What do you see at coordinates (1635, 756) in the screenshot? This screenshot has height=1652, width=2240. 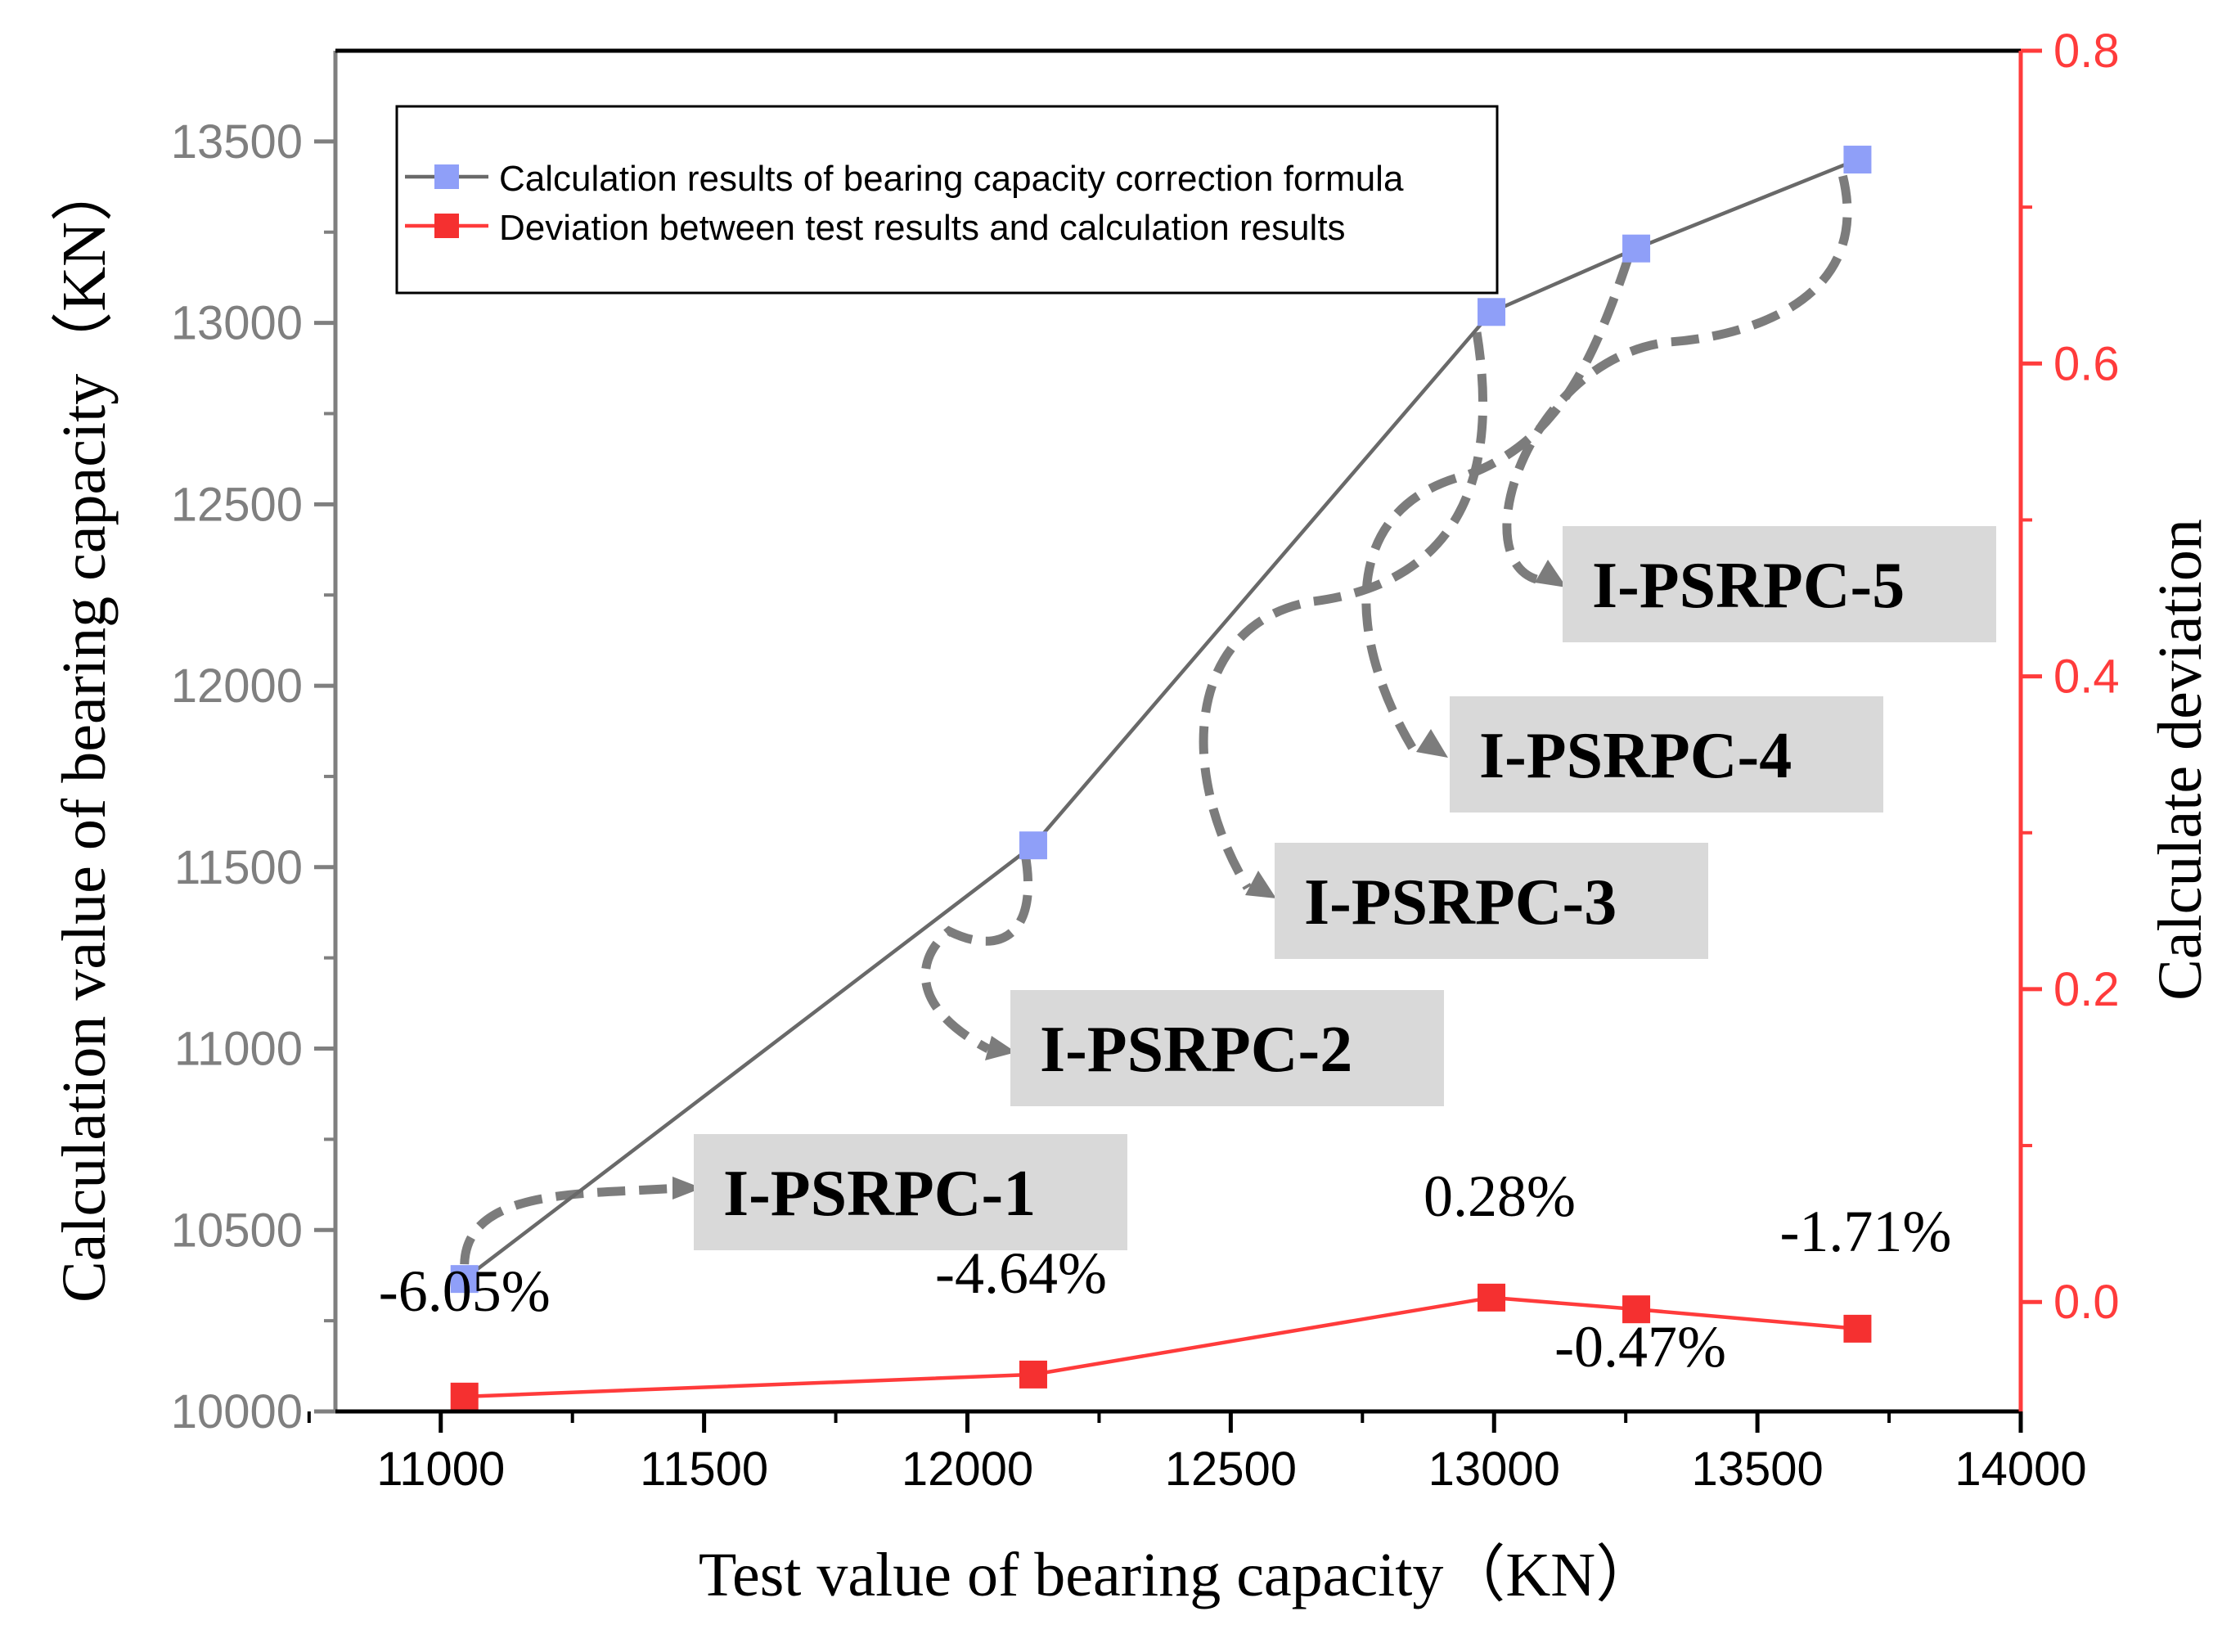 I see `specimen-label-4: I-PSRPC-4` at bounding box center [1635, 756].